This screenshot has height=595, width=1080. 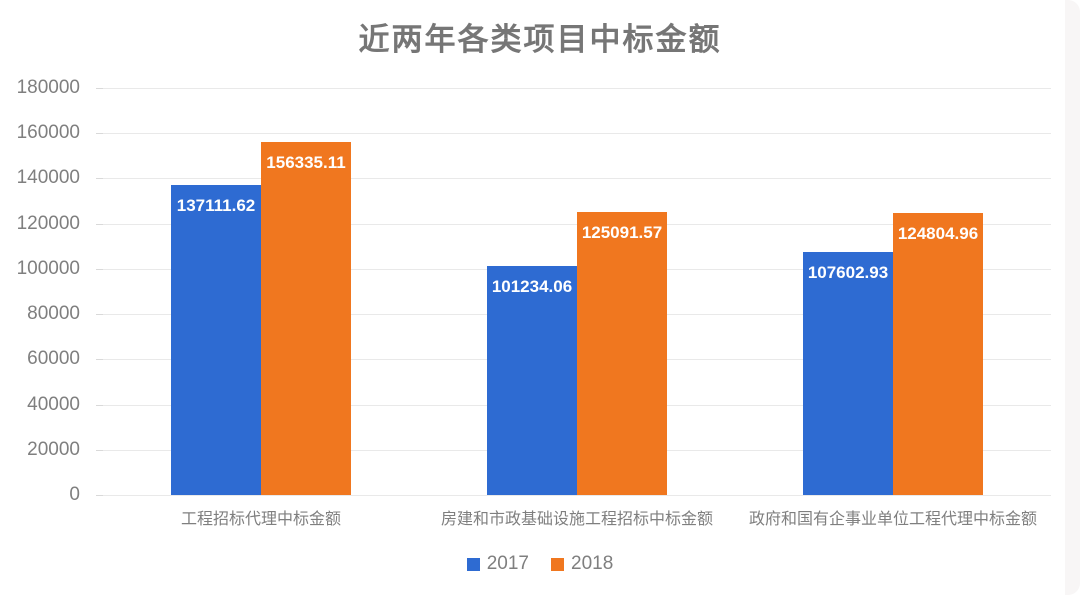 What do you see at coordinates (53, 359) in the screenshot?
I see `y-axis-label: 60000` at bounding box center [53, 359].